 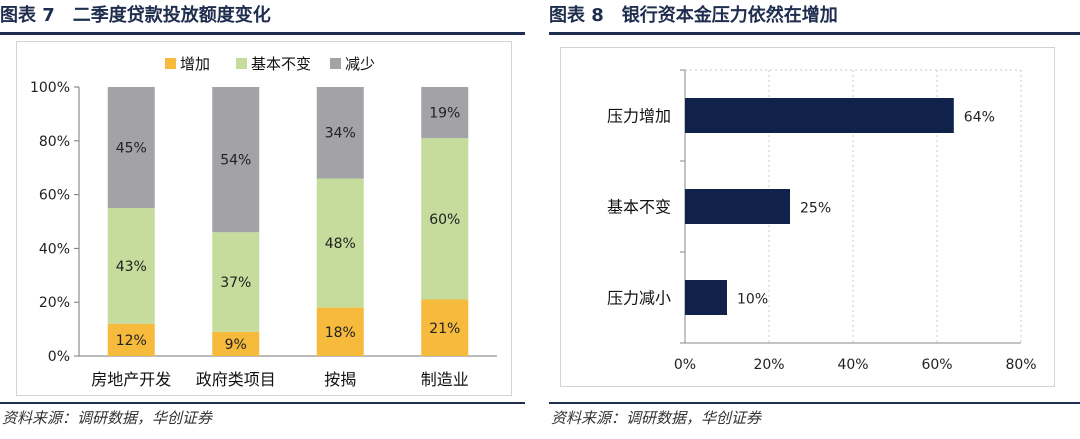 I want to click on x-category-label: 房地产开发, so click(x=131, y=379).